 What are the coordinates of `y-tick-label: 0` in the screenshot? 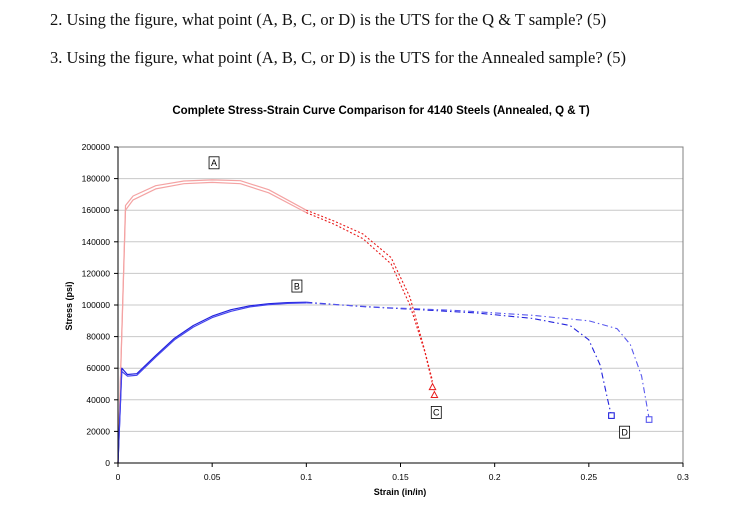 It's located at (107, 463).